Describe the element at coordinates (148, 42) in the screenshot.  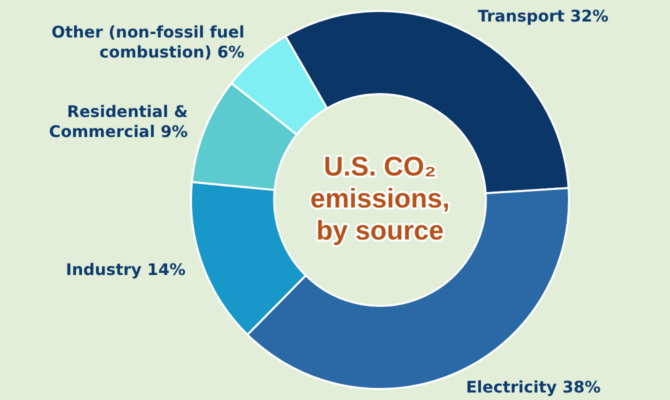
I see `slice-label: Other (non-fossil fuel combustion) 6%` at that location.